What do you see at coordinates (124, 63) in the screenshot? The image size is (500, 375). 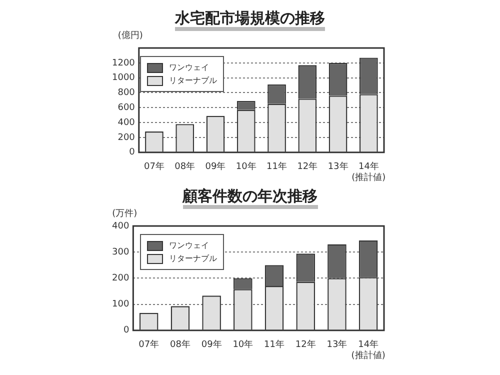 I see `y-tick-label: 1200` at bounding box center [124, 63].